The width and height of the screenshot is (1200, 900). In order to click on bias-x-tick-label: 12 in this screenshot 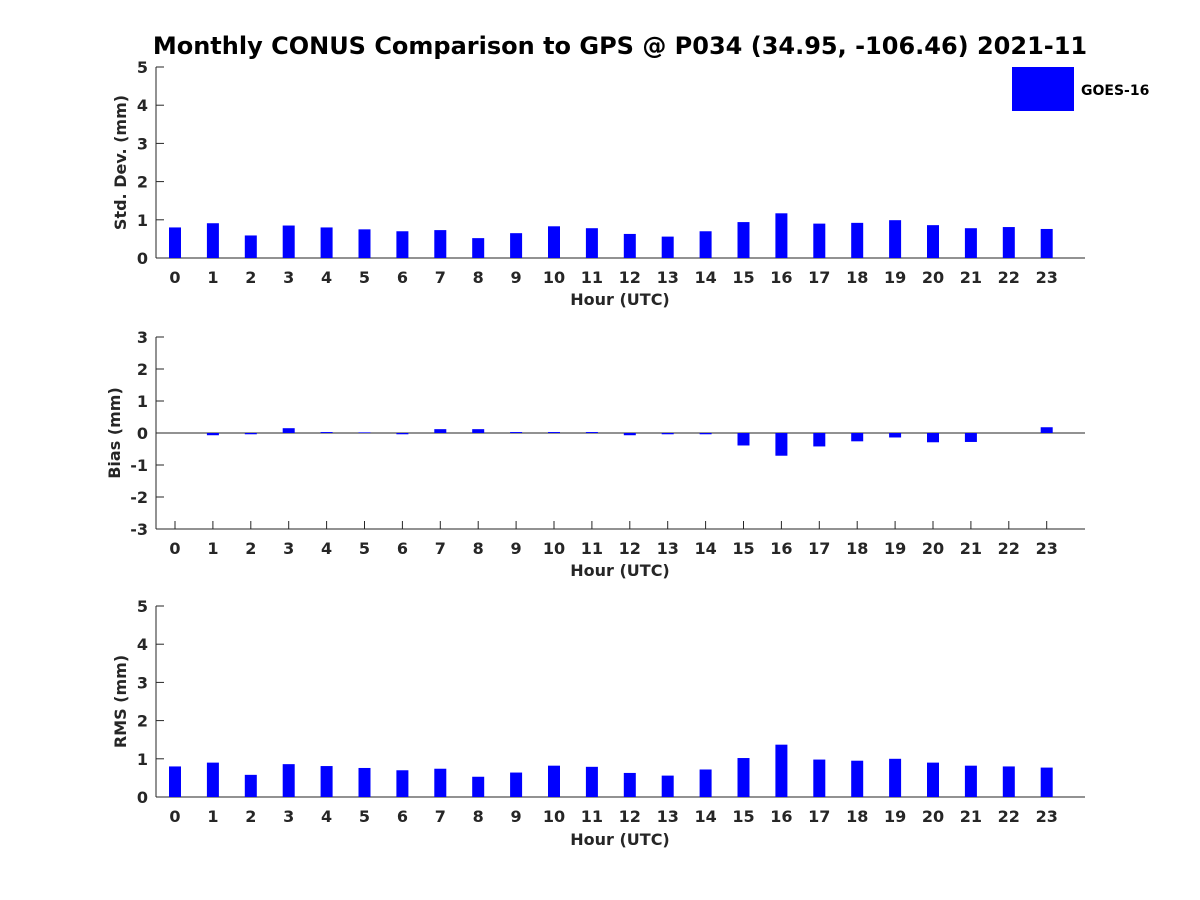, I will do `click(630, 548)`.